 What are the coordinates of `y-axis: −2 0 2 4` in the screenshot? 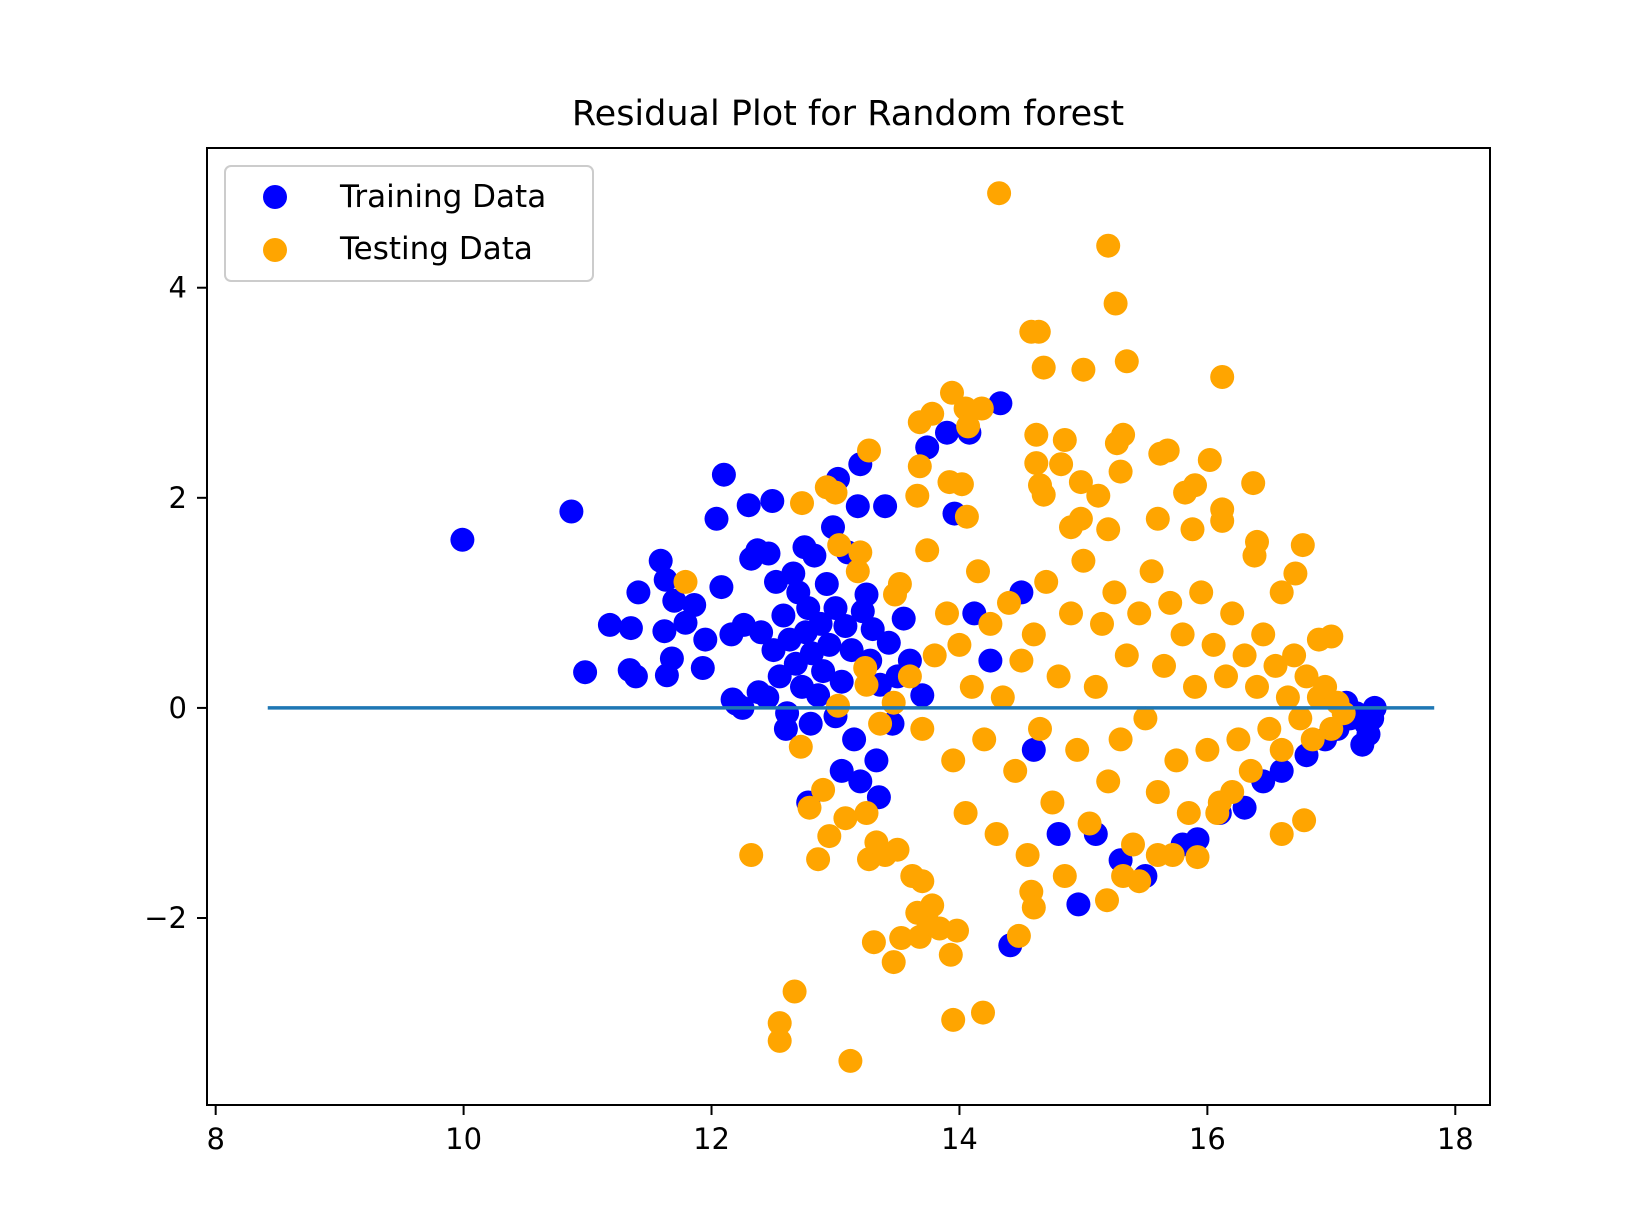 It's located at (175, 603).